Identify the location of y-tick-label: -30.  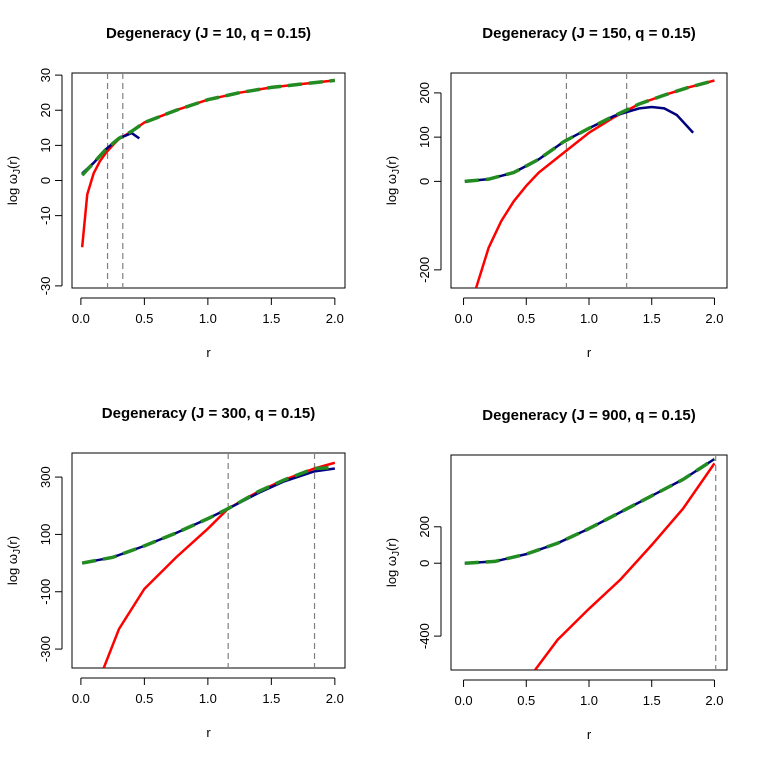
(45, 285).